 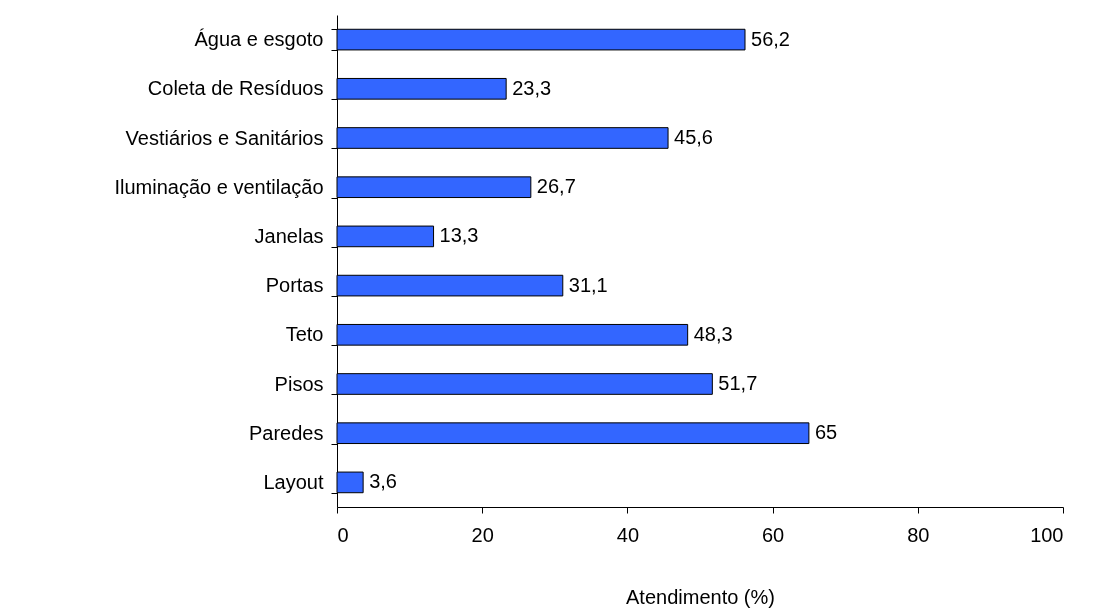 What do you see at coordinates (235, 88) in the screenshot?
I see `y-tick-label: Coleta de Resíduos` at bounding box center [235, 88].